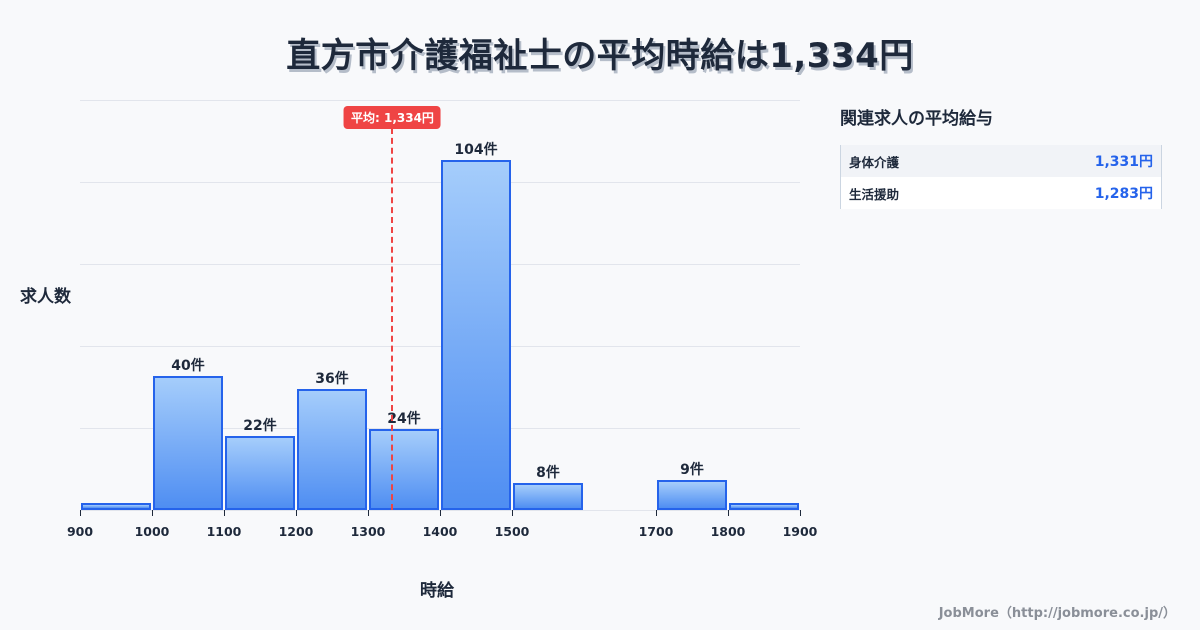 The width and height of the screenshot is (1200, 630). What do you see at coordinates (874, 162) in the screenshot?
I see `job-type-name: 身体介護` at bounding box center [874, 162].